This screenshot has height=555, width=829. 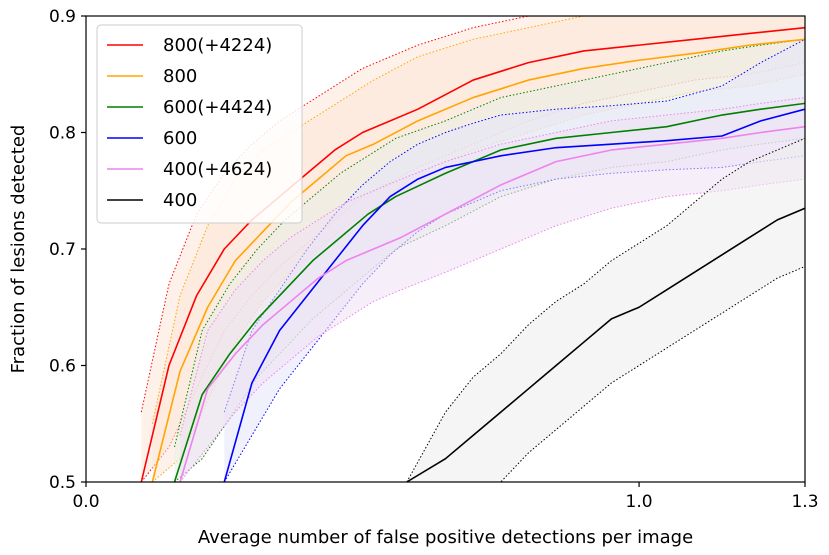 I want to click on y-axis-ticks: 0.5 0.6 0.7 0.8 0.9, so click(x=67, y=250).